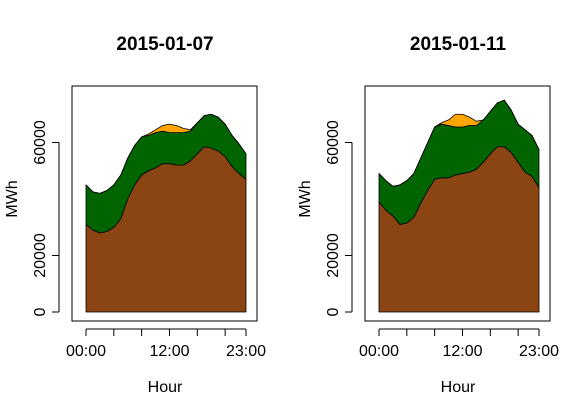 Image resolution: width=586 pixels, height=418 pixels. I want to click on chart-title: 2015-01-11, so click(458, 44).